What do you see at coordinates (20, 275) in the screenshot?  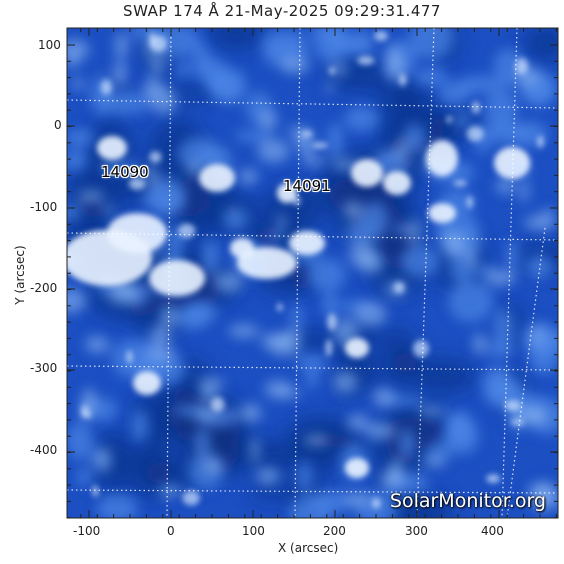 I see `y-axis-label: Y (arcsec)` at bounding box center [20, 275].